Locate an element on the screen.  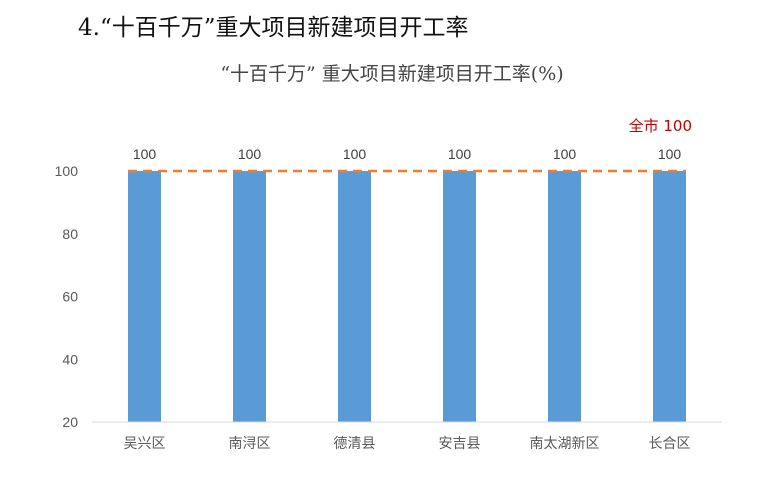
chart-title: “十百千万” 重大项目新建项目开工率(%) is located at coordinates (391, 74).